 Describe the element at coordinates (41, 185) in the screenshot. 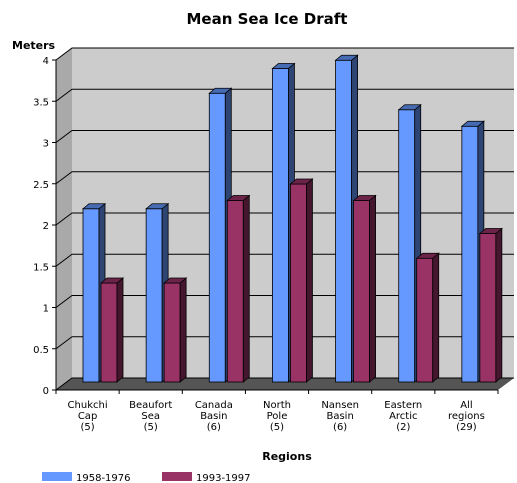

I see `y-tick-label: 2.5` at that location.